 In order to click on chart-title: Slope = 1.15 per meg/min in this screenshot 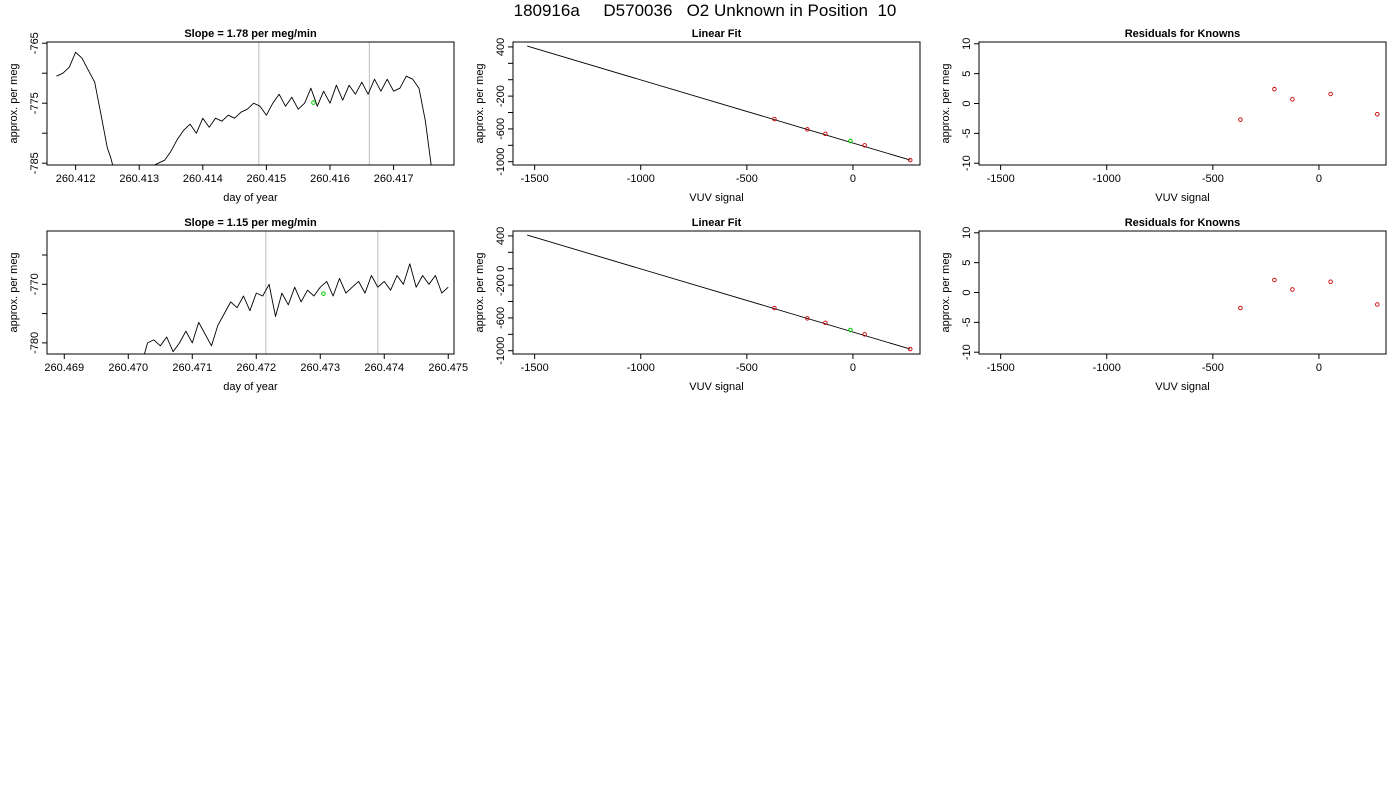, I will do `click(250, 223)`.